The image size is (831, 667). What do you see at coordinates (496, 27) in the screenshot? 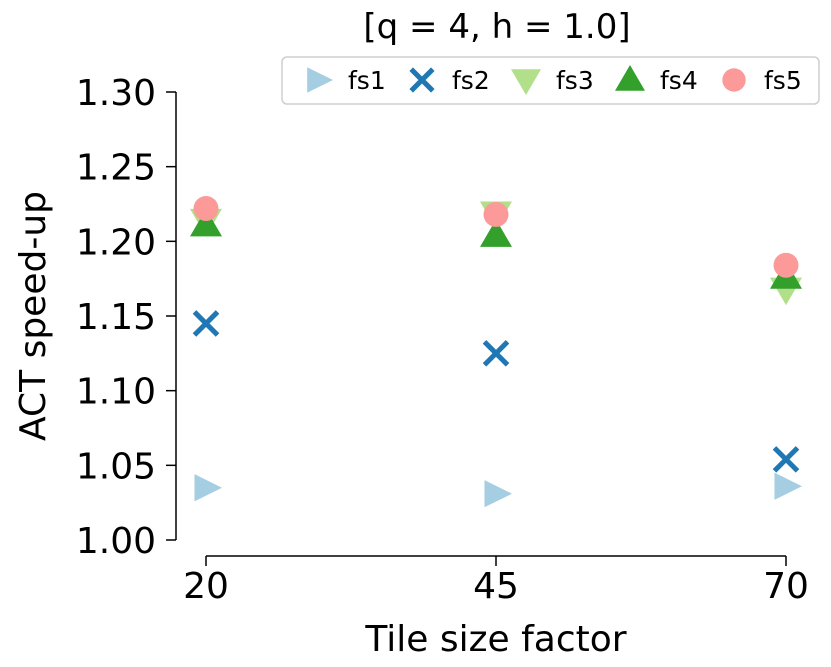
I see `chart-title: [q = 4, h = 1.0]` at bounding box center [496, 27].